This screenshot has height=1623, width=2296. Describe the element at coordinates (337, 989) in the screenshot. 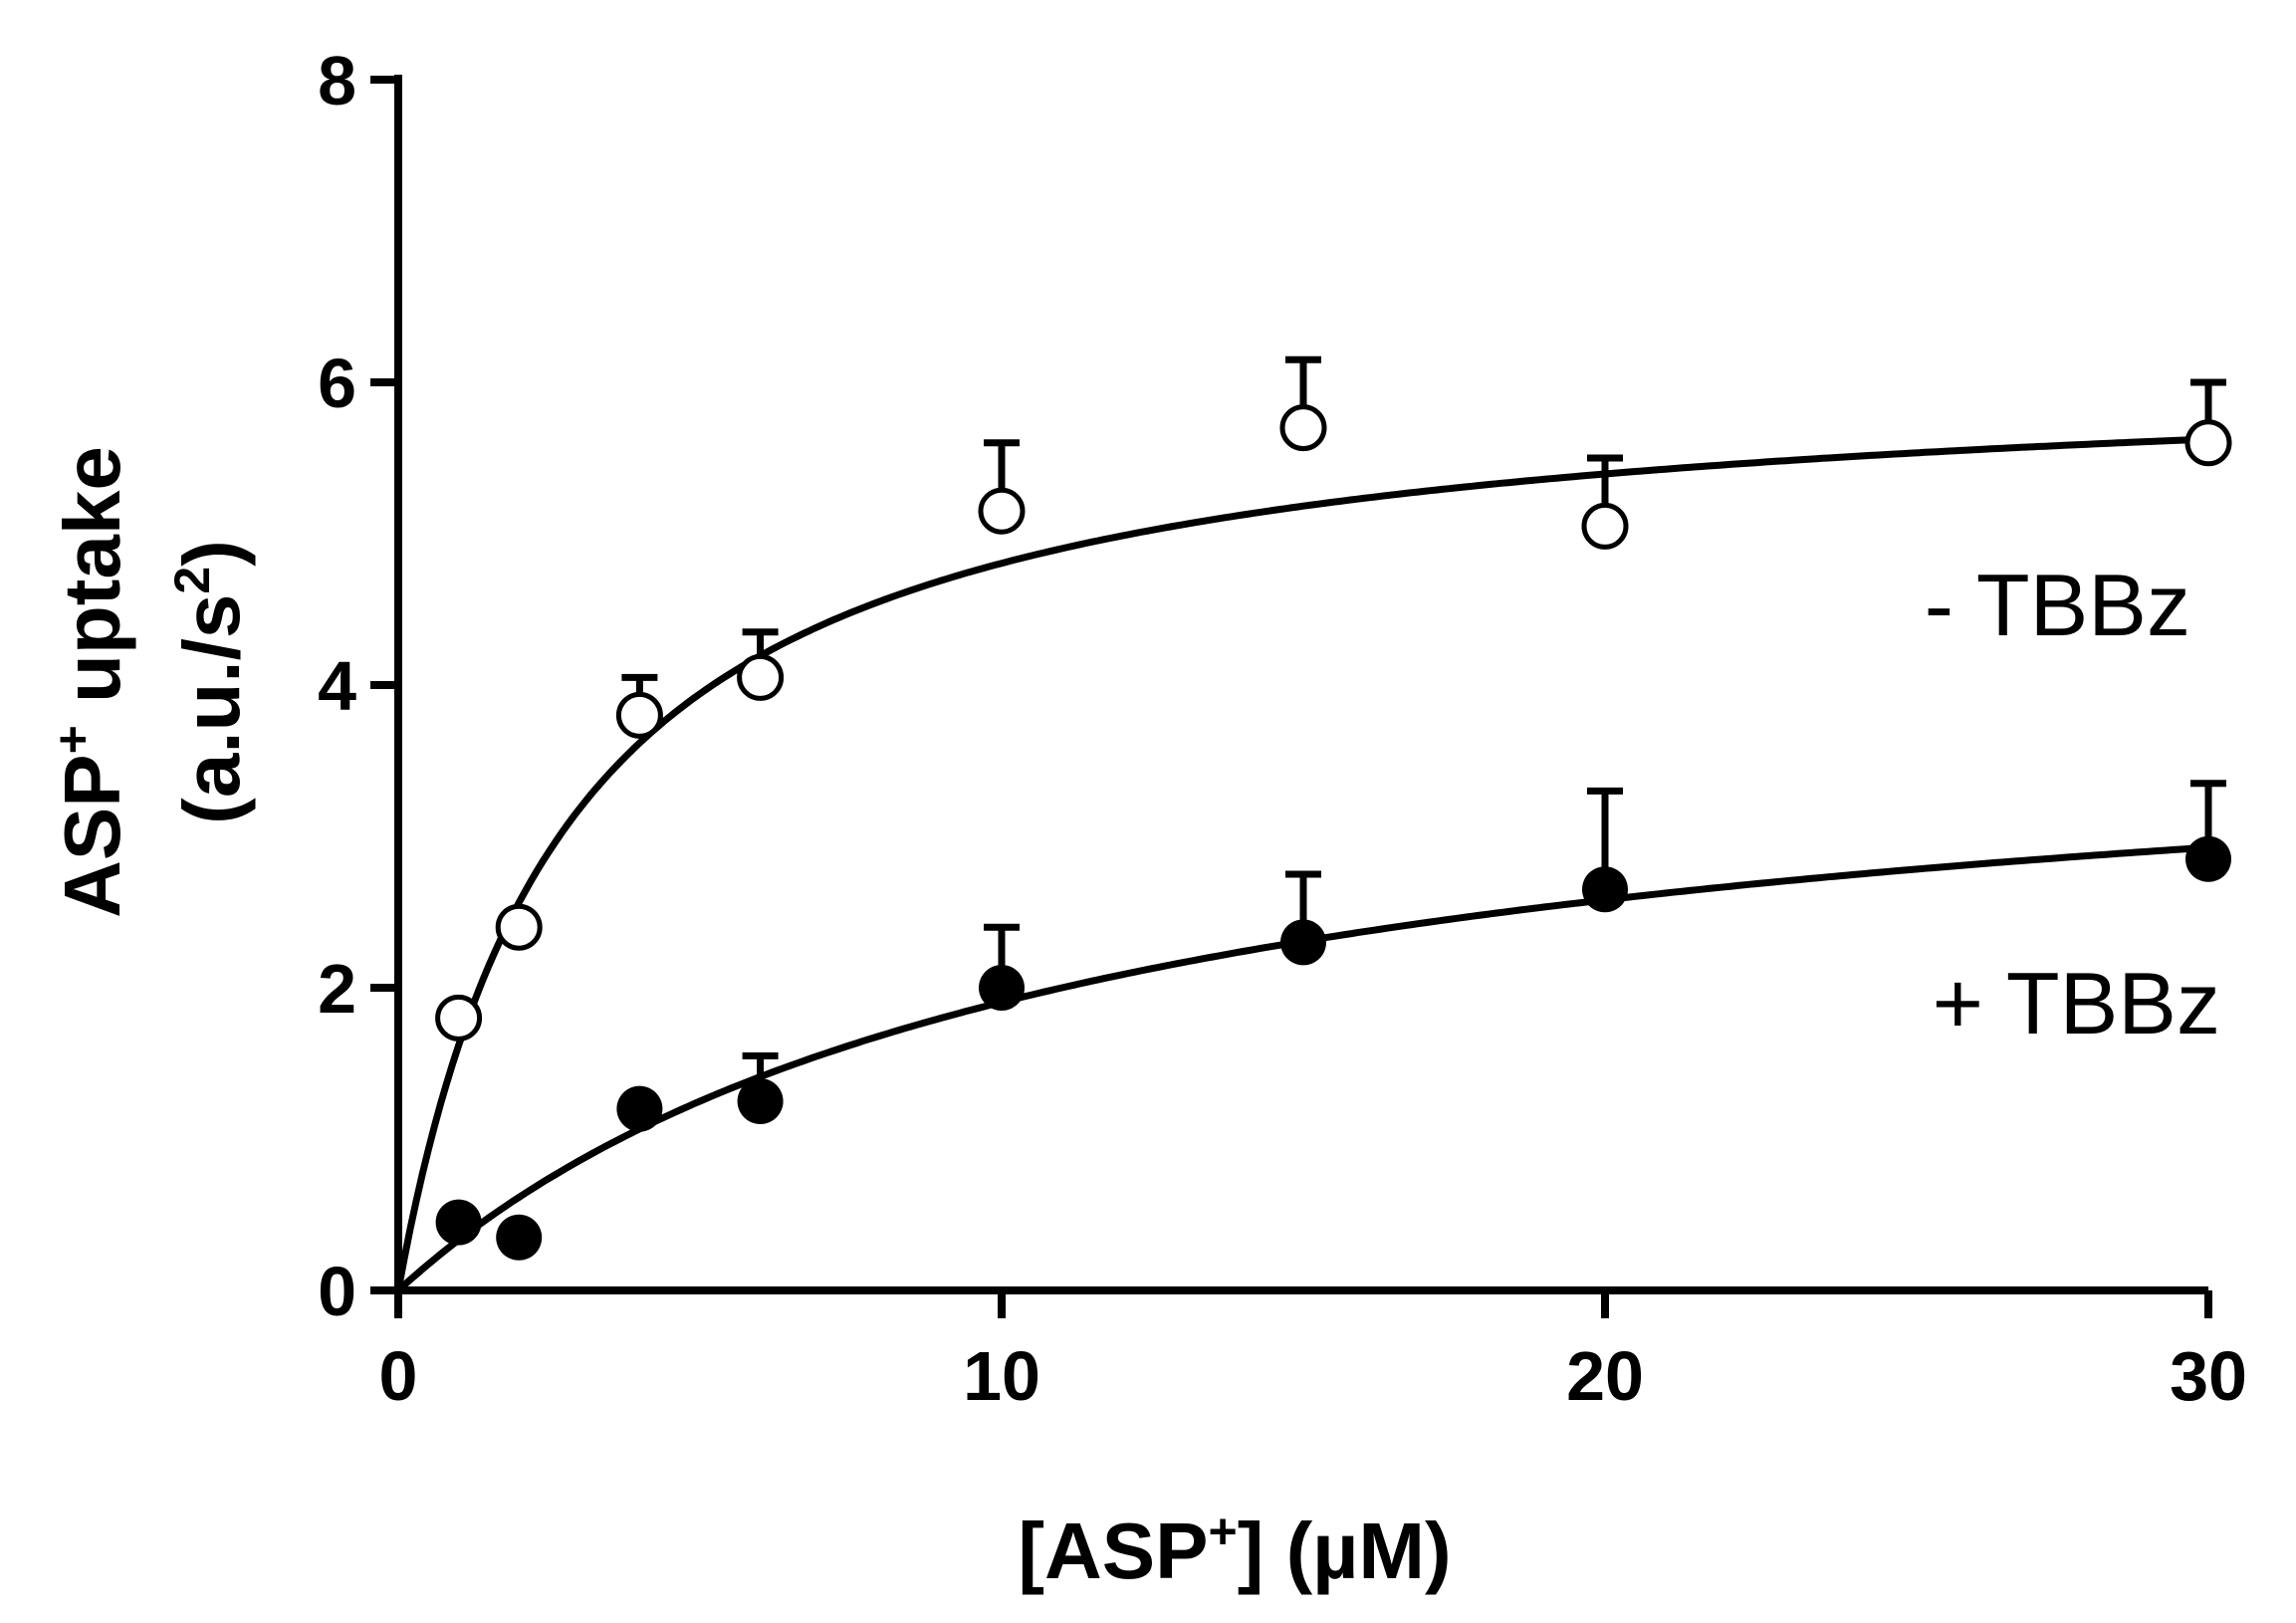

I see `y-tick-label-2: 2` at that location.